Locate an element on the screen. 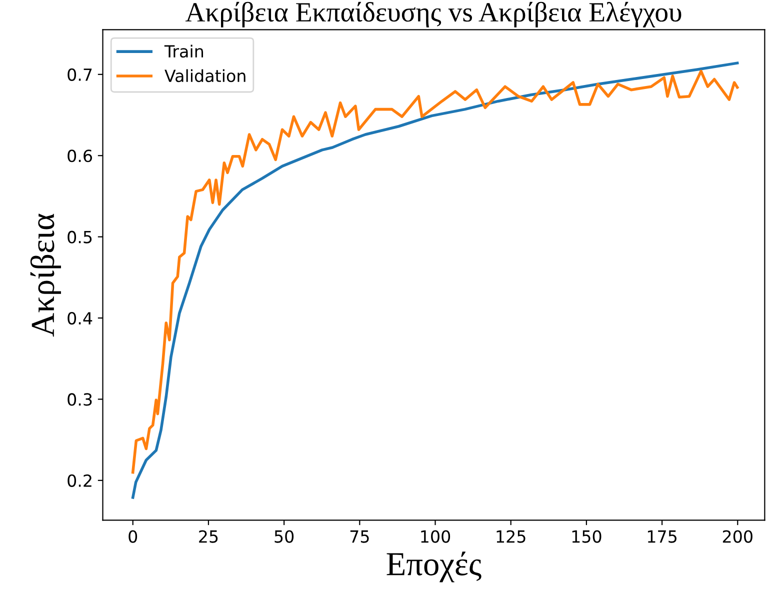 Image resolution: width=767 pixels, height=607 pixels. x-tick-label: 150 is located at coordinates (587, 536).